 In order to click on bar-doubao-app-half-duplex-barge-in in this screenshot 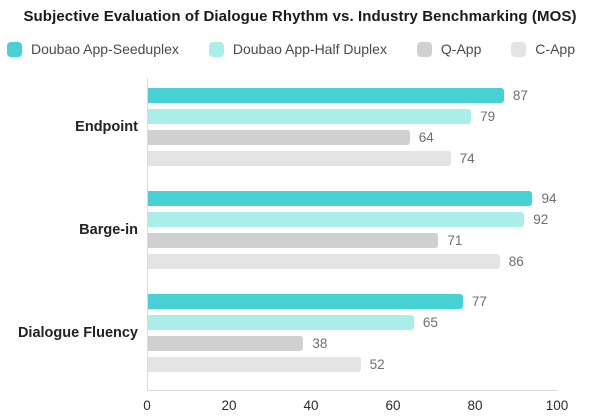, I will do `click(336, 219)`.